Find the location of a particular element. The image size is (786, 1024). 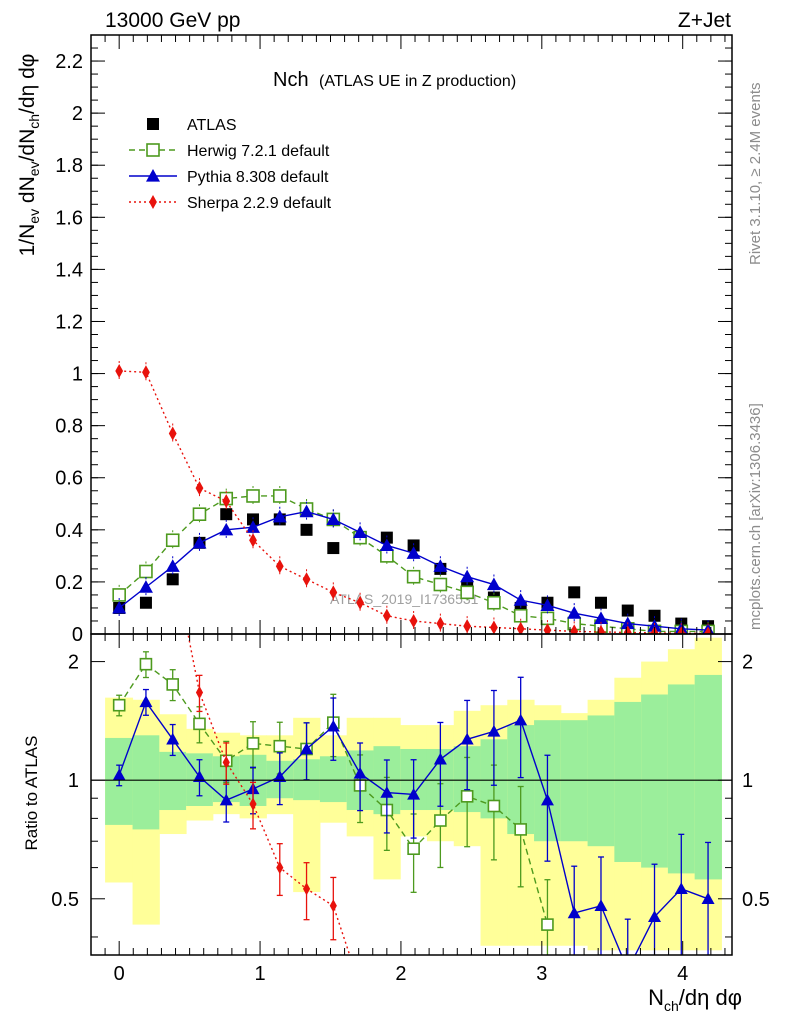

main-y-tick-label: 1 is located at coordinates (77, 375).